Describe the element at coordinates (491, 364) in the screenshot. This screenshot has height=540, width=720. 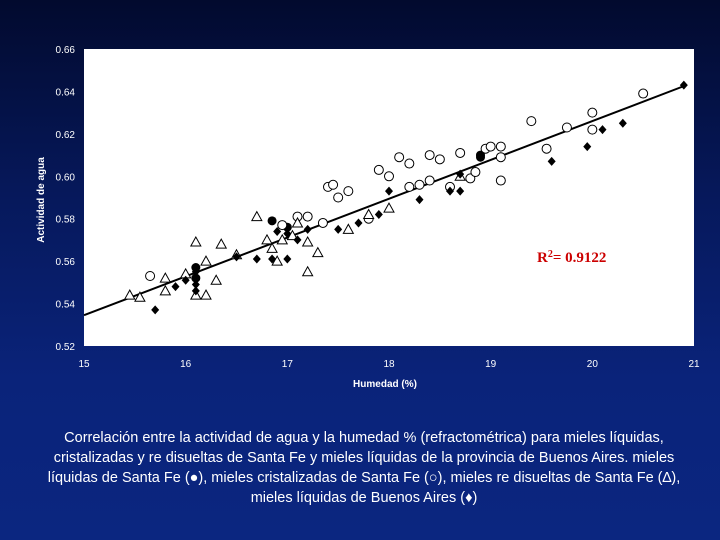
I see `x-tick-label: 19` at that location.